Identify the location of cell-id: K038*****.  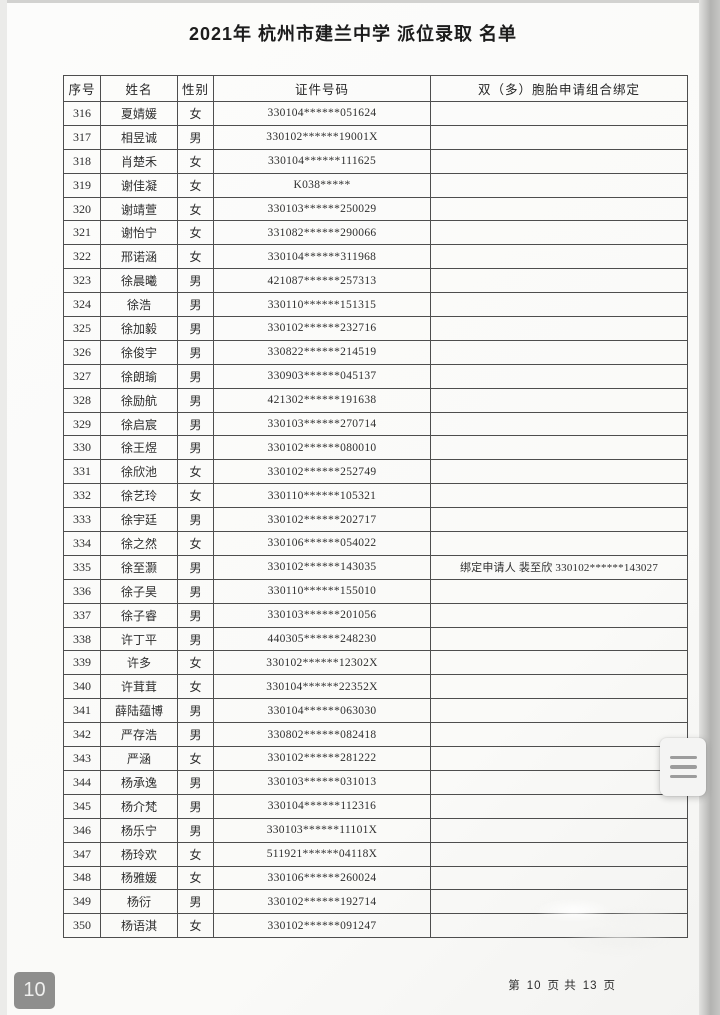
(322, 185).